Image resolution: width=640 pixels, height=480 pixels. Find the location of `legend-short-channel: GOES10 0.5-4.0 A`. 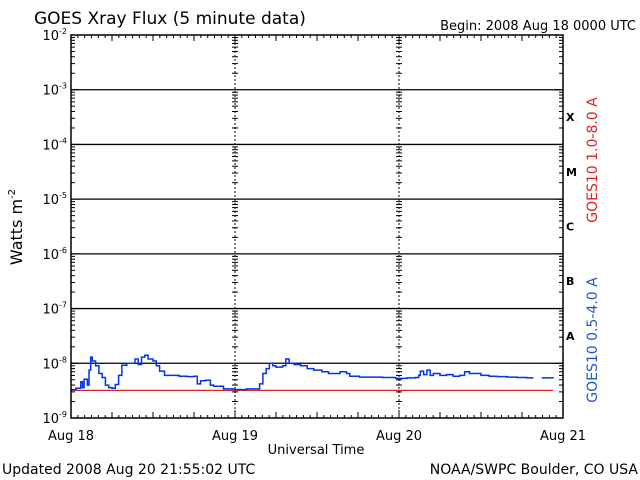

legend-short-channel: GOES10 0.5-4.0 A is located at coordinates (593, 340).